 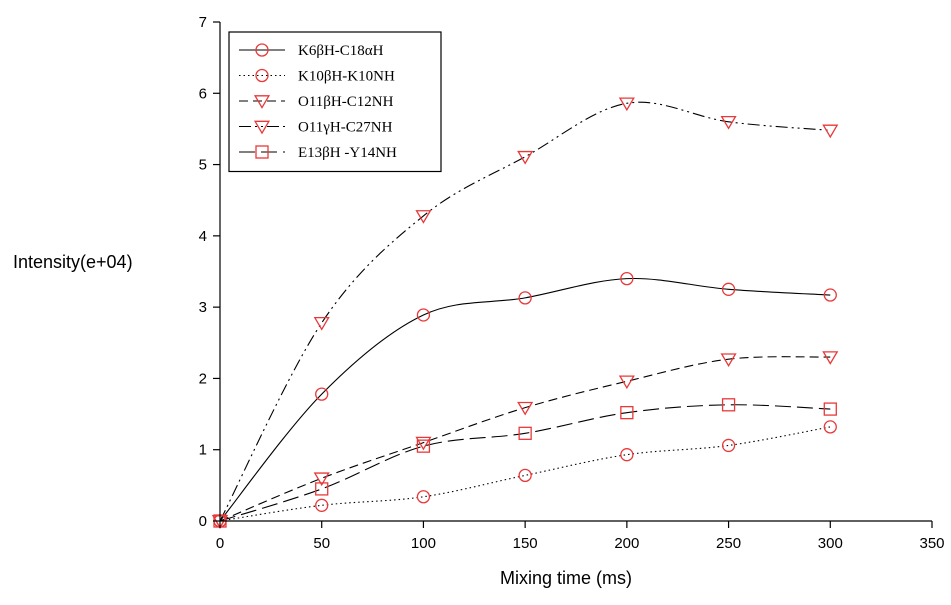 I want to click on legend-entry-label: O11βH-C12NH, so click(x=346, y=102).